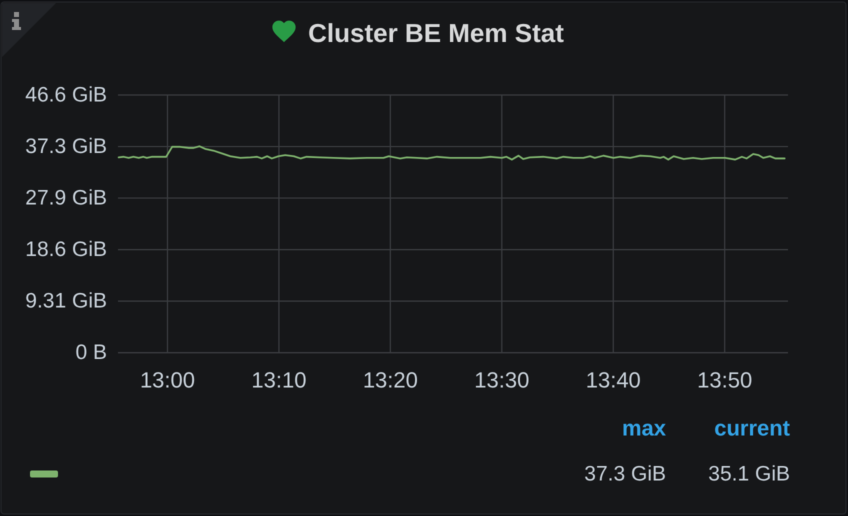  What do you see at coordinates (625, 474) in the screenshot?
I see `text: 37.3 GiB` at bounding box center [625, 474].